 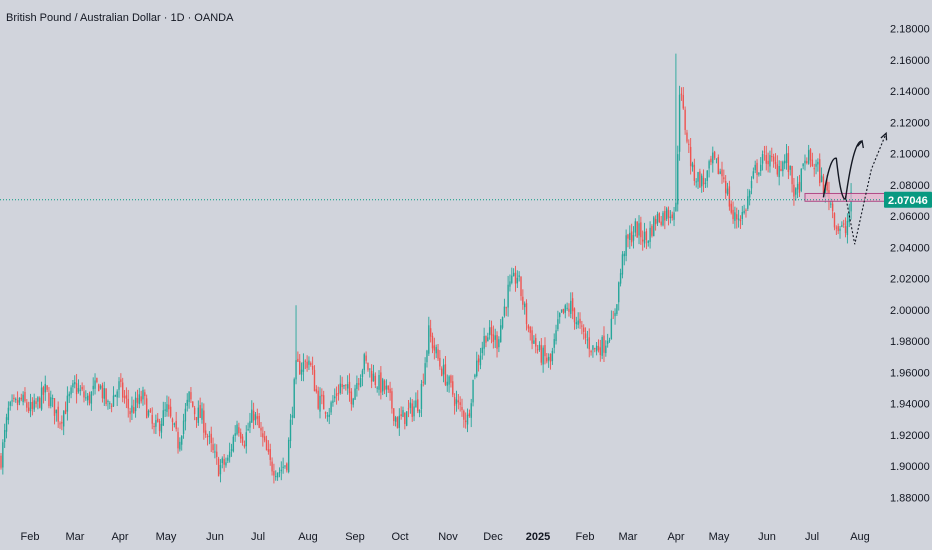 I want to click on projection-arrow-solid, so click(x=843, y=169).